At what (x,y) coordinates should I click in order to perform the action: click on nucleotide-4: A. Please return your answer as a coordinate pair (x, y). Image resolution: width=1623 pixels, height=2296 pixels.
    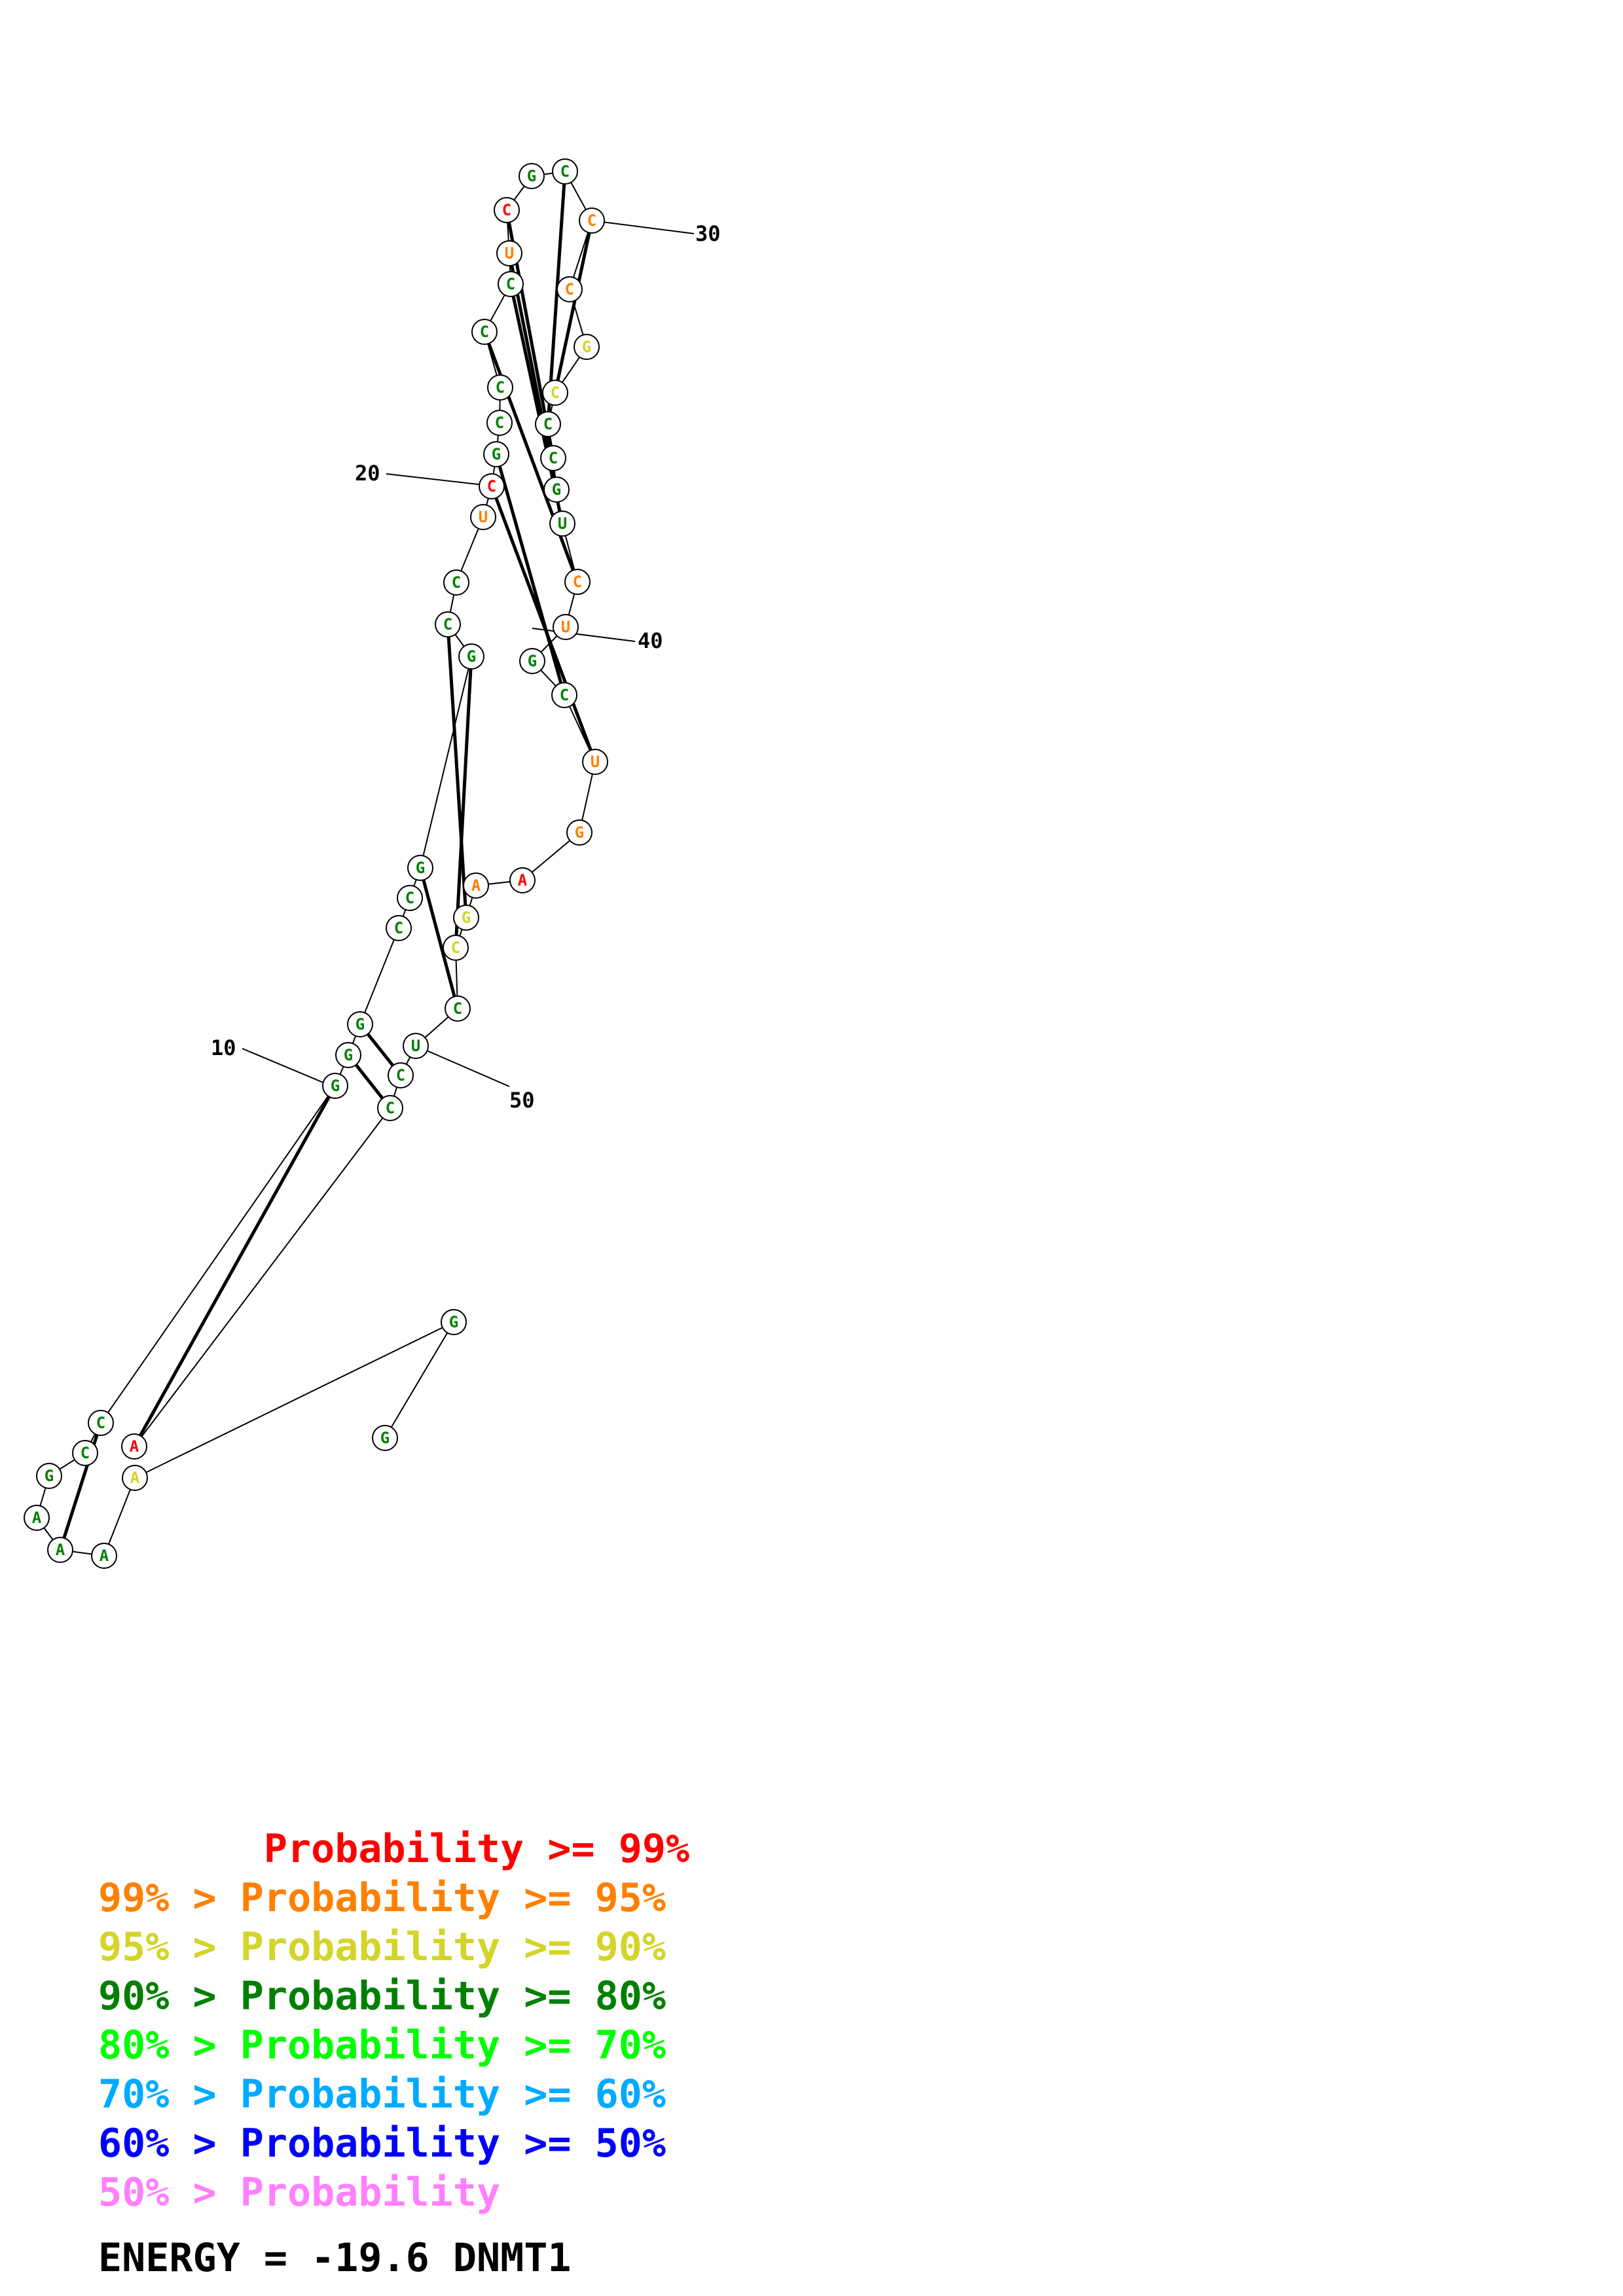
    Looking at the image, I should click on (104, 1556).